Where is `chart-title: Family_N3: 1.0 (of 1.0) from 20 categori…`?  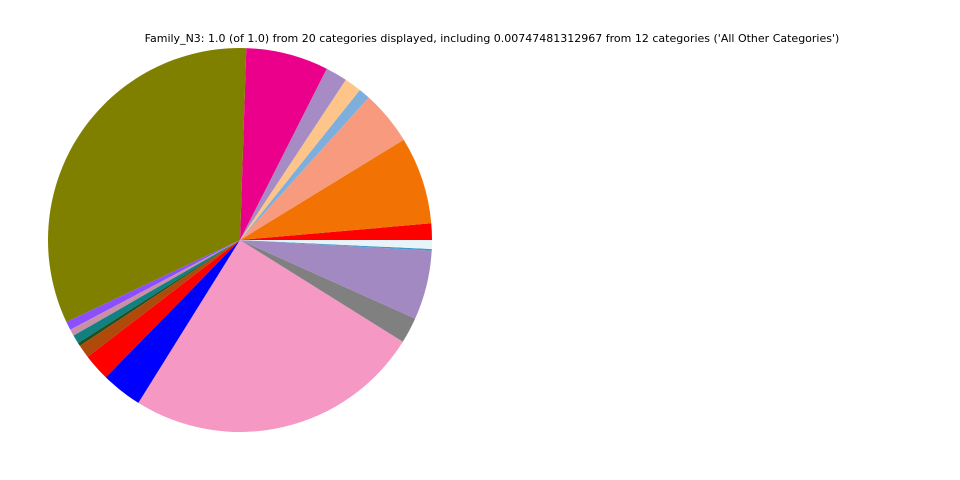
chart-title: Family_N3: 1.0 (of 1.0) from 20 categori… is located at coordinates (492, 38).